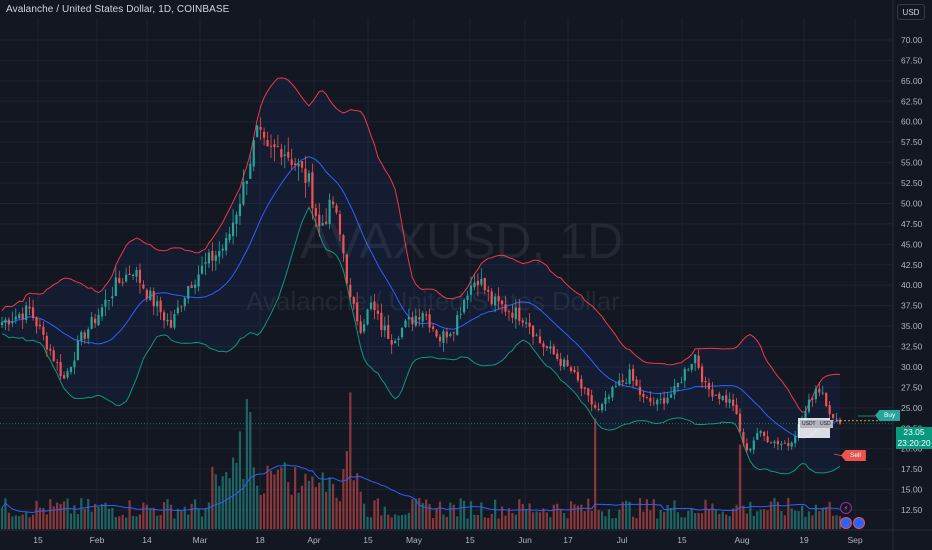  Describe the element at coordinates (912, 203) in the screenshot. I see `price-tick-label: 50.00` at that location.